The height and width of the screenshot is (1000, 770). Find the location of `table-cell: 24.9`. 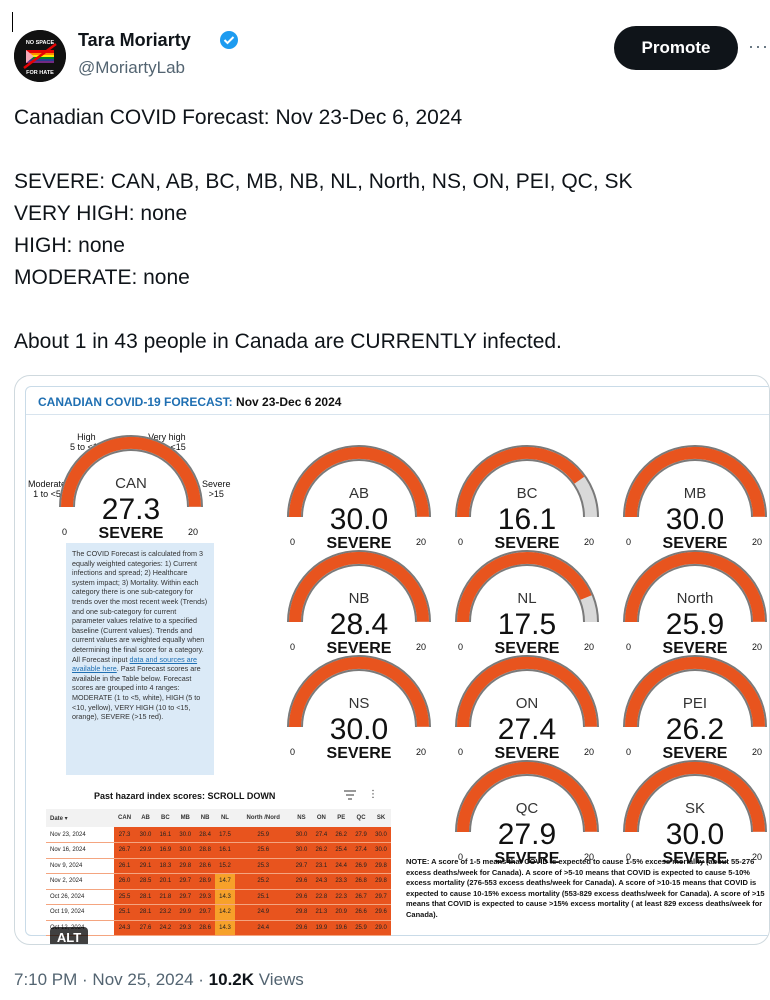

table-cell: 24.9 is located at coordinates (263, 912).